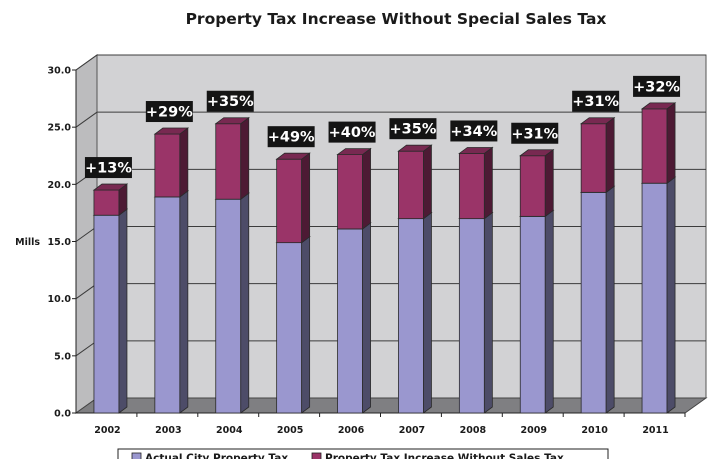 Image resolution: width=714 pixels, height=459 pixels. I want to click on y-tick-label: 15.0, so click(60, 242).